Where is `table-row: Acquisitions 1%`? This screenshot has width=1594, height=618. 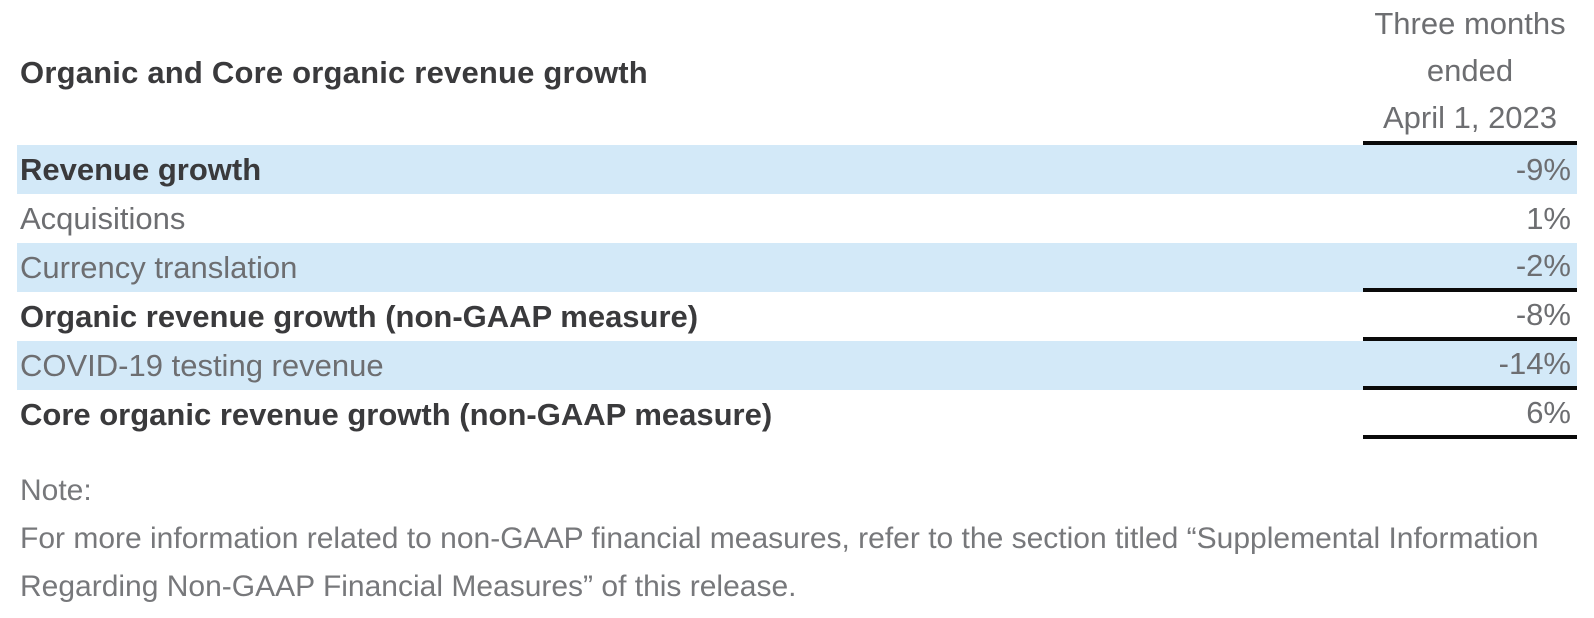
table-row: Acquisitions 1% is located at coordinates (797, 218).